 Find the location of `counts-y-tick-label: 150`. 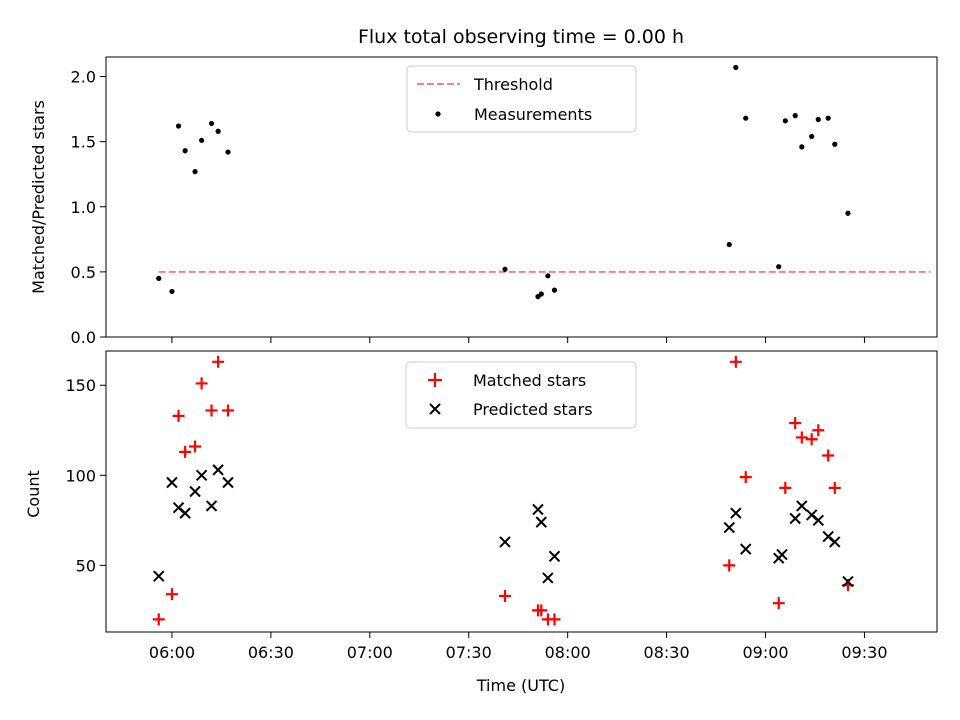

counts-y-tick-label: 150 is located at coordinates (80, 385).